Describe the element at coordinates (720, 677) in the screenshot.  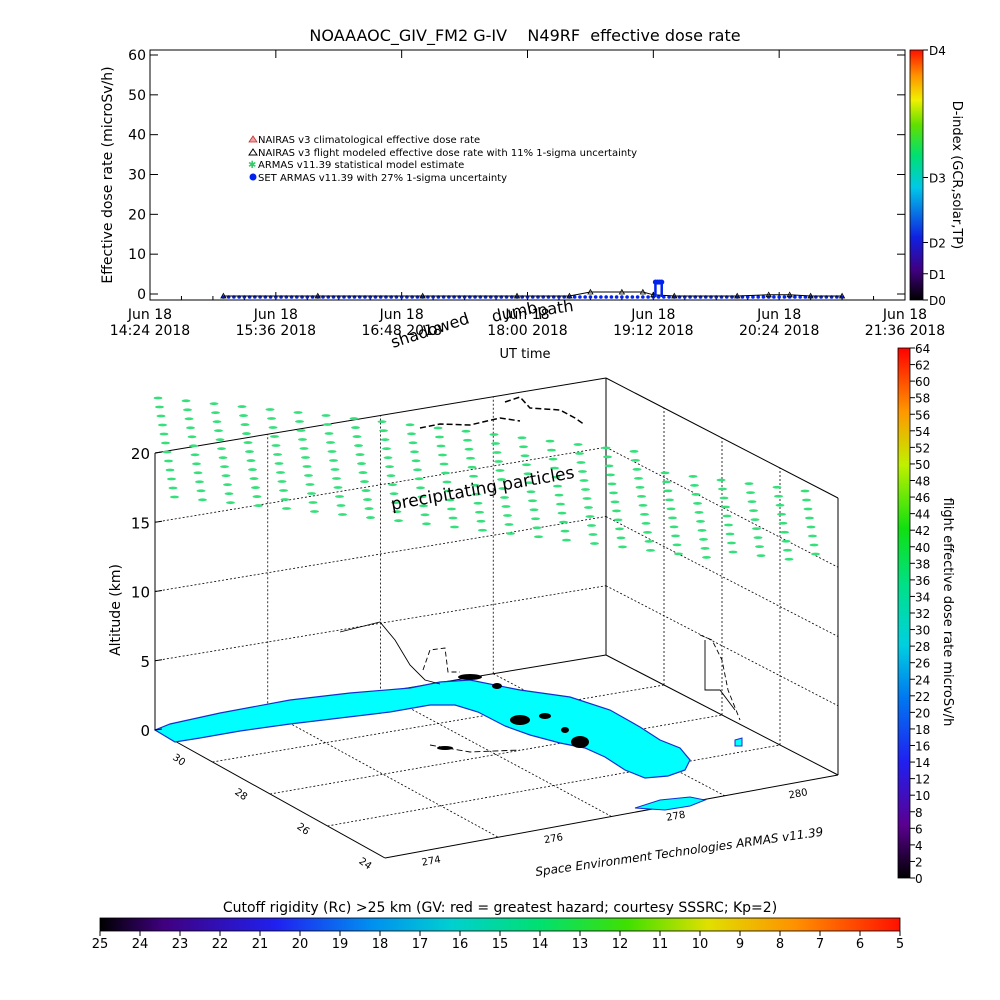
I see `track-segment` at that location.